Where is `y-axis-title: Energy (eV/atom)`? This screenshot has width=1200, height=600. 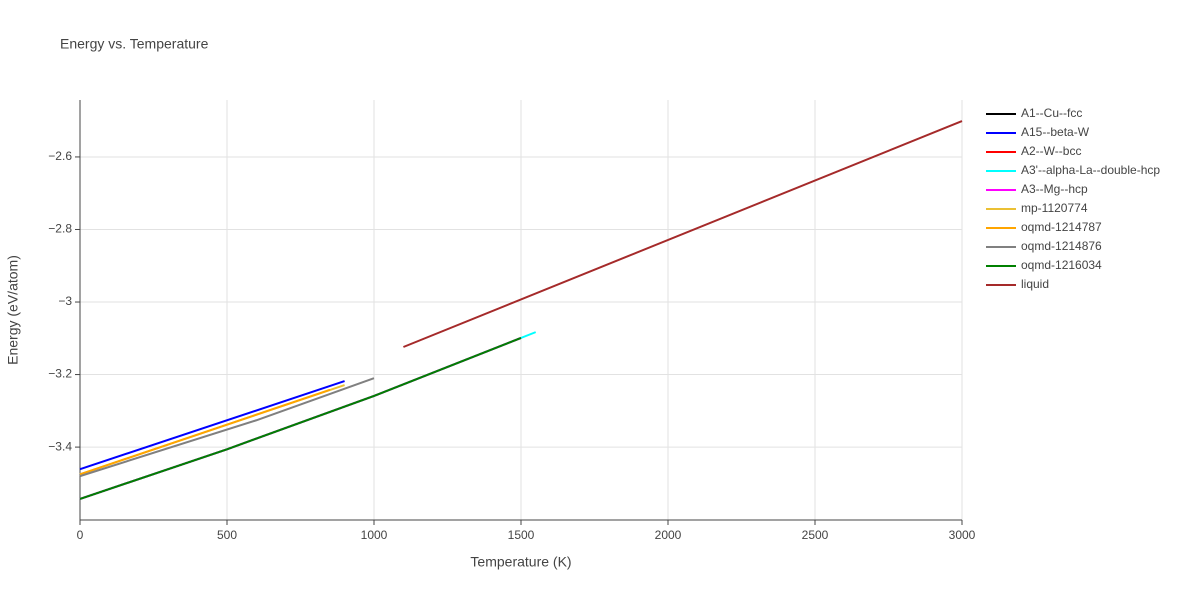 y-axis-title: Energy (eV/atom) is located at coordinates (13, 310).